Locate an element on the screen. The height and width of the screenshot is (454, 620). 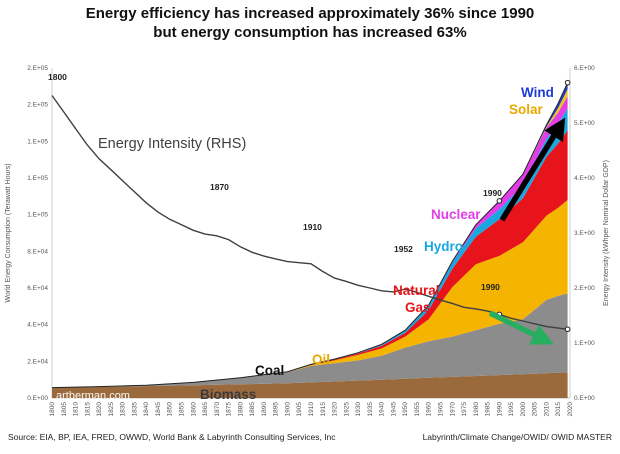
x-tick: 1840 is located at coordinates (146, 409).